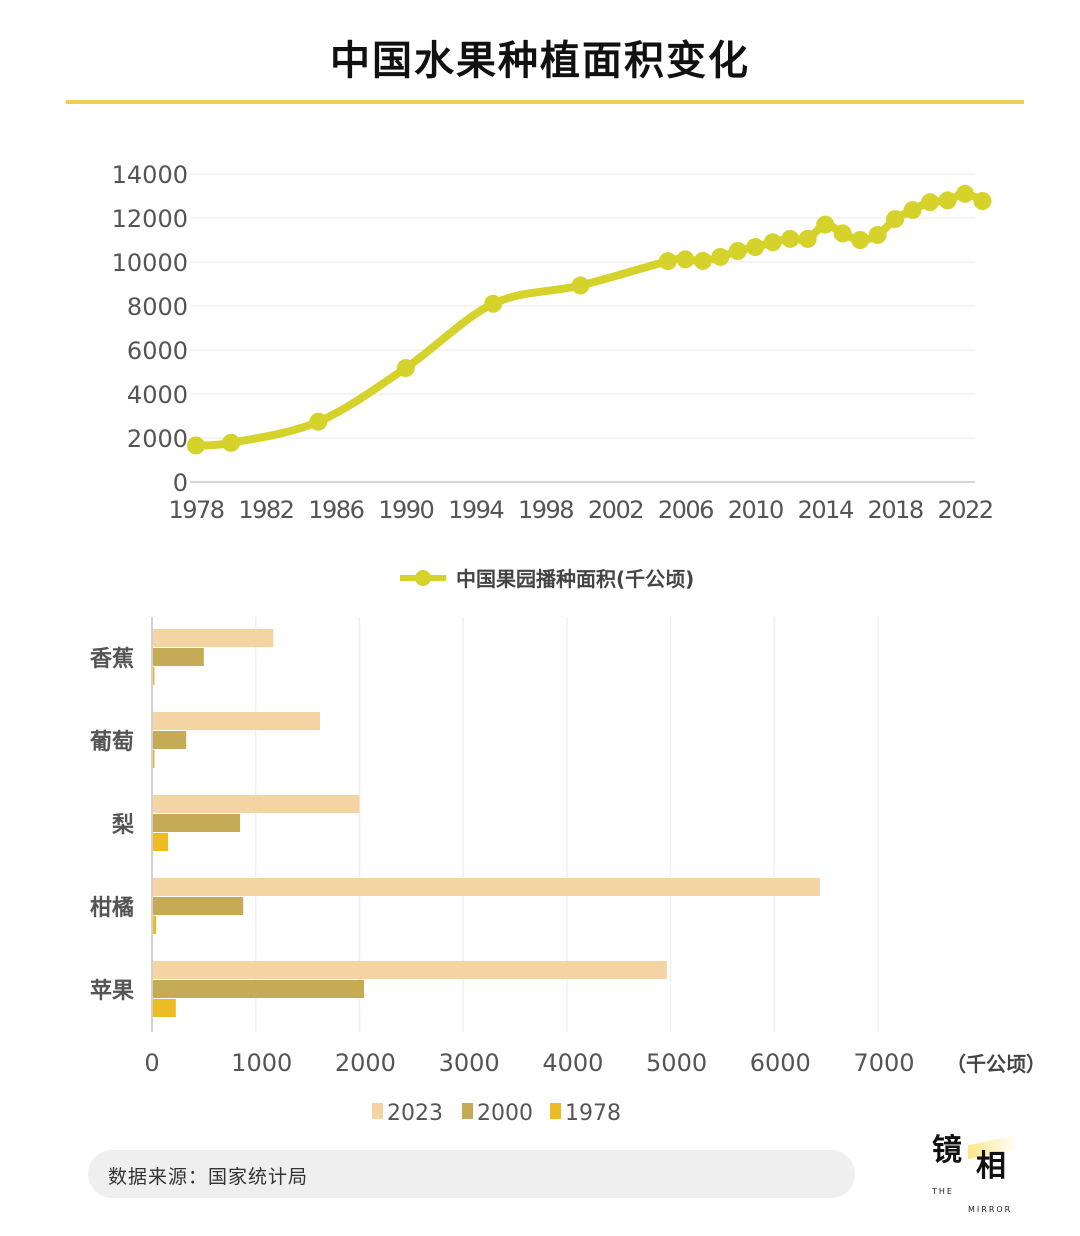 This screenshot has height=1236, width=1080. What do you see at coordinates (572, 1063) in the screenshot?
I see `x-tick-label: 4000` at bounding box center [572, 1063].